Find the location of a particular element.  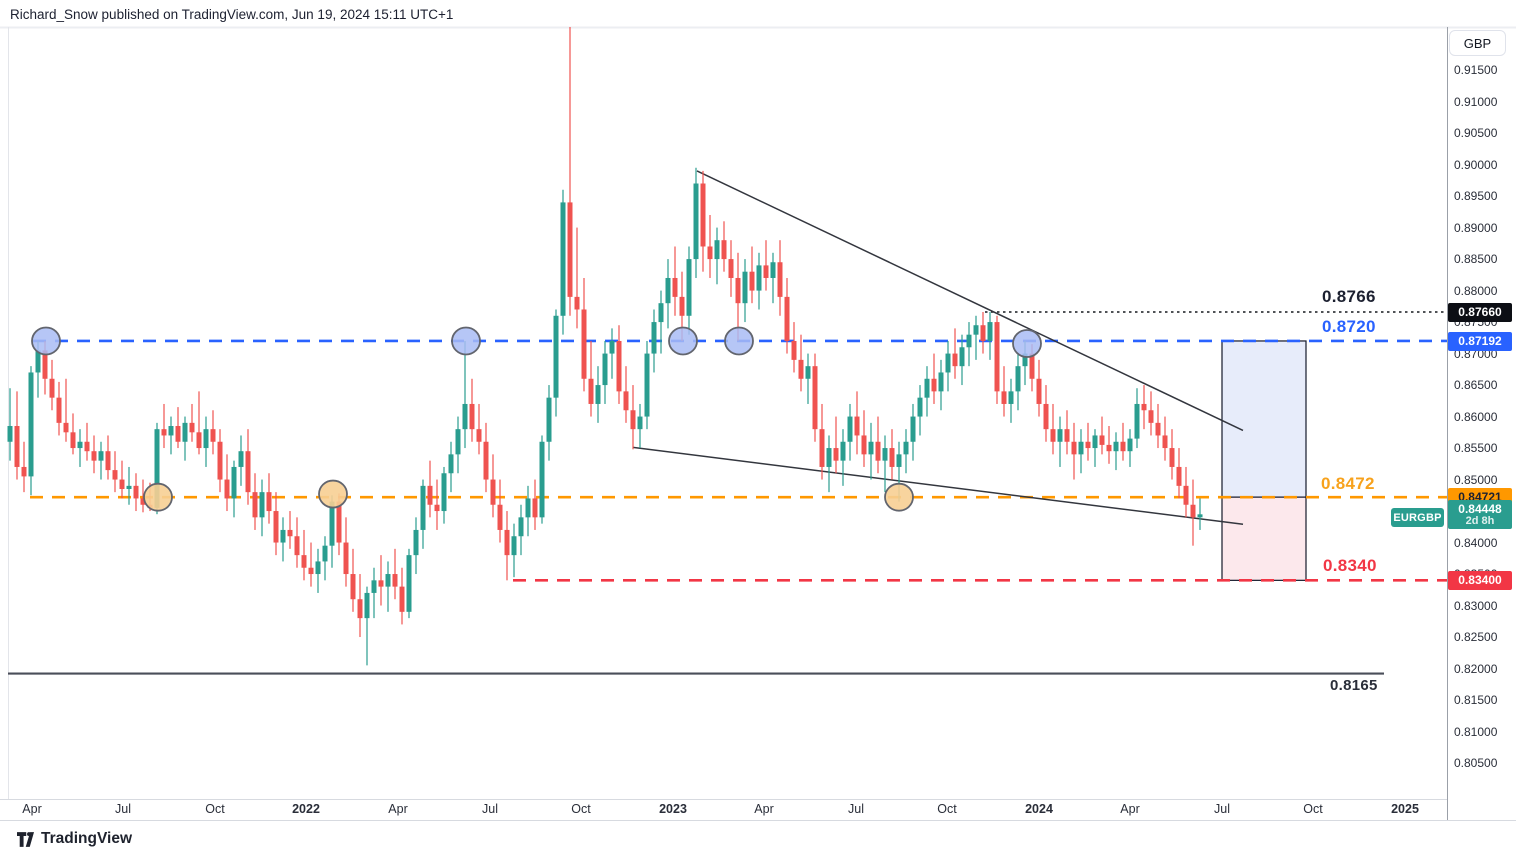

time-axis-label: 2024 is located at coordinates (1039, 809).